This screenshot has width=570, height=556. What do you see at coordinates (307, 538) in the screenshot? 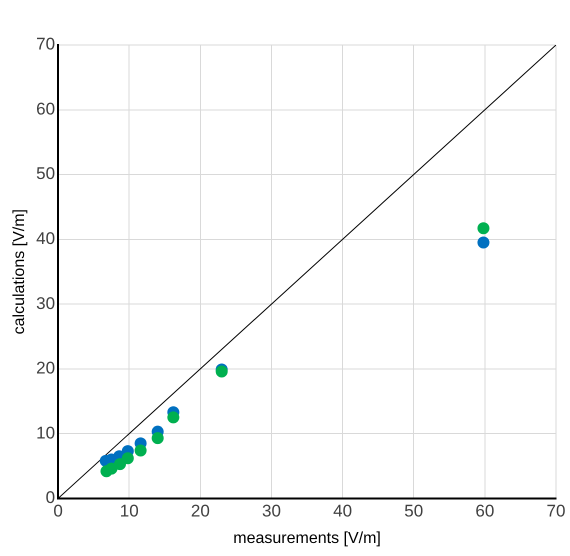
I see `x-axis-title: measurements [V/m]` at bounding box center [307, 538].